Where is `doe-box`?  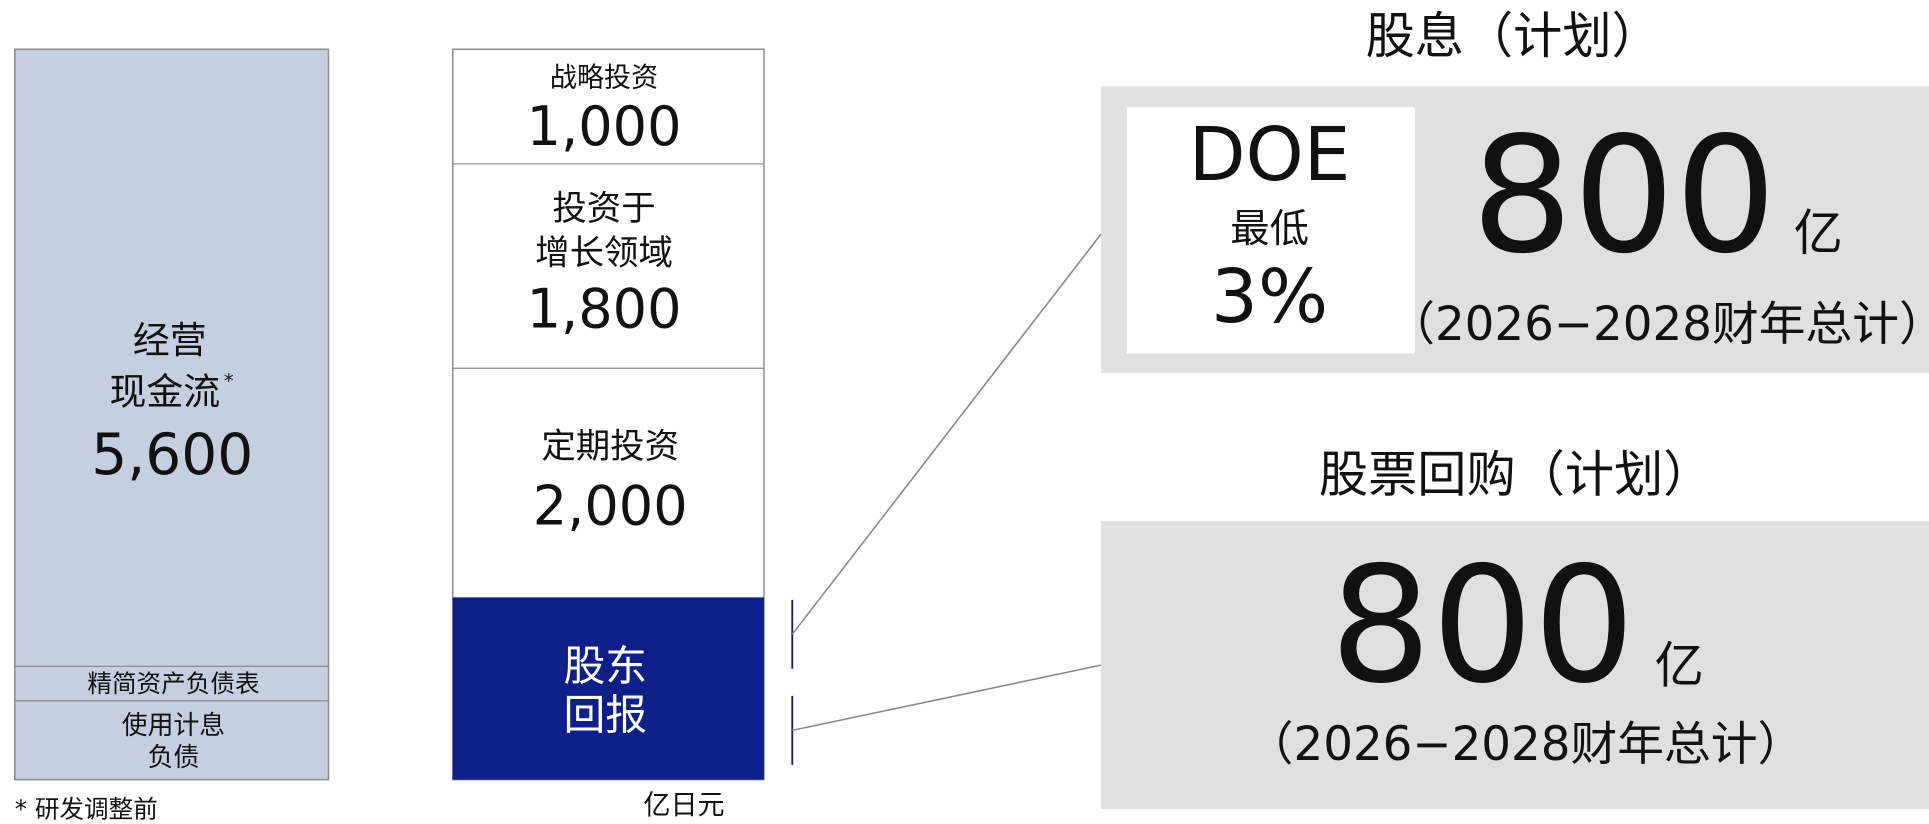
doe-box is located at coordinates (1270, 230).